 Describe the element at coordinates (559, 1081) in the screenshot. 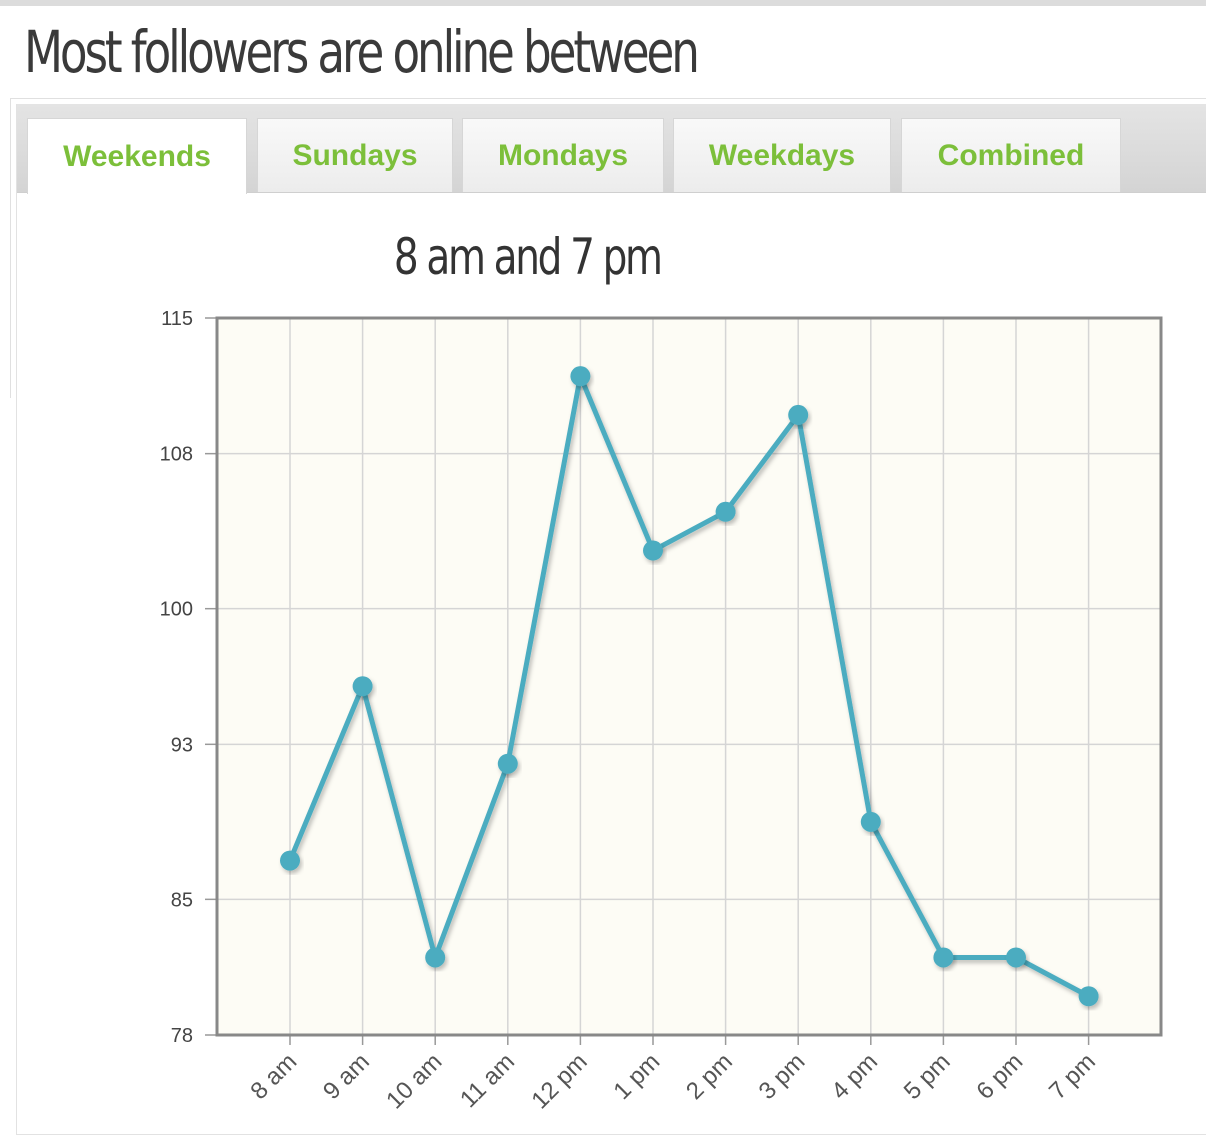

I see `x-tick-label: 12 pm` at that location.